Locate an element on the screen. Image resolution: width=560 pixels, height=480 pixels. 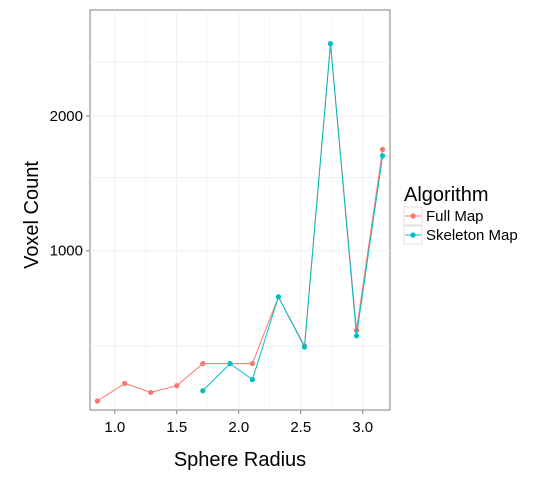
legend-items: Full Map Skeleton Map is located at coordinates (460, 225).